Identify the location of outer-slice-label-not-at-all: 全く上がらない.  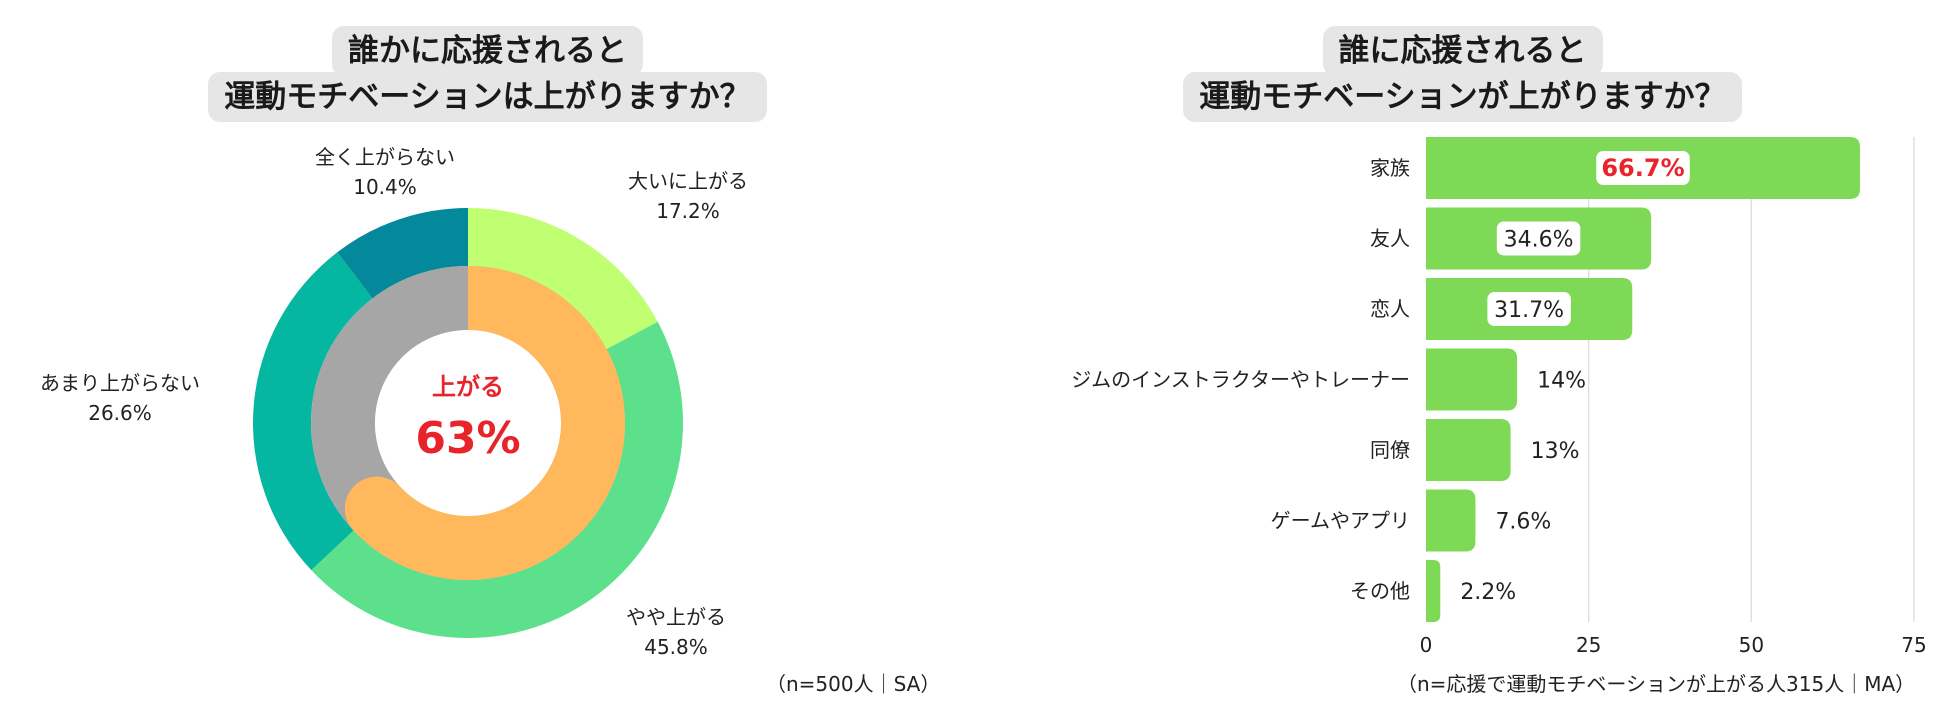
(385, 157).